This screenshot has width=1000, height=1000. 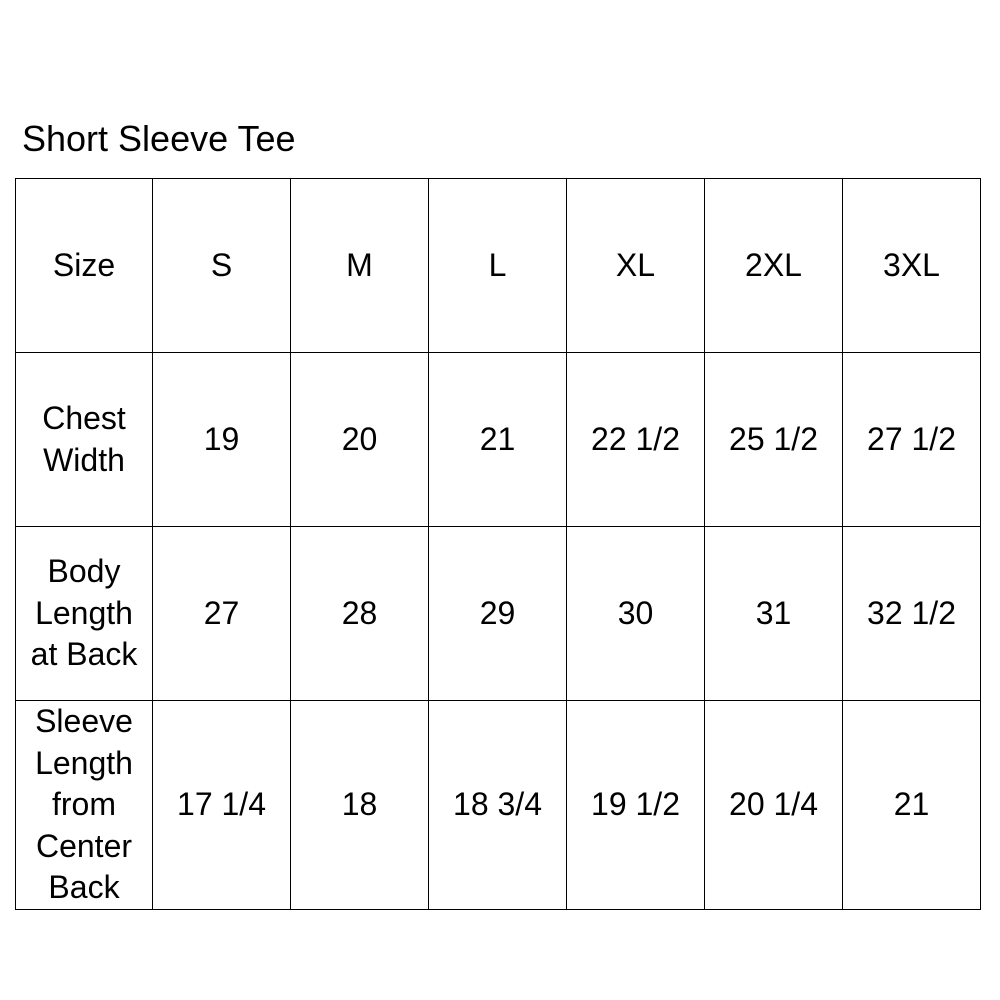 What do you see at coordinates (773, 439) in the screenshot?
I see `cell-chest-width-2xl: 25 1/2` at bounding box center [773, 439].